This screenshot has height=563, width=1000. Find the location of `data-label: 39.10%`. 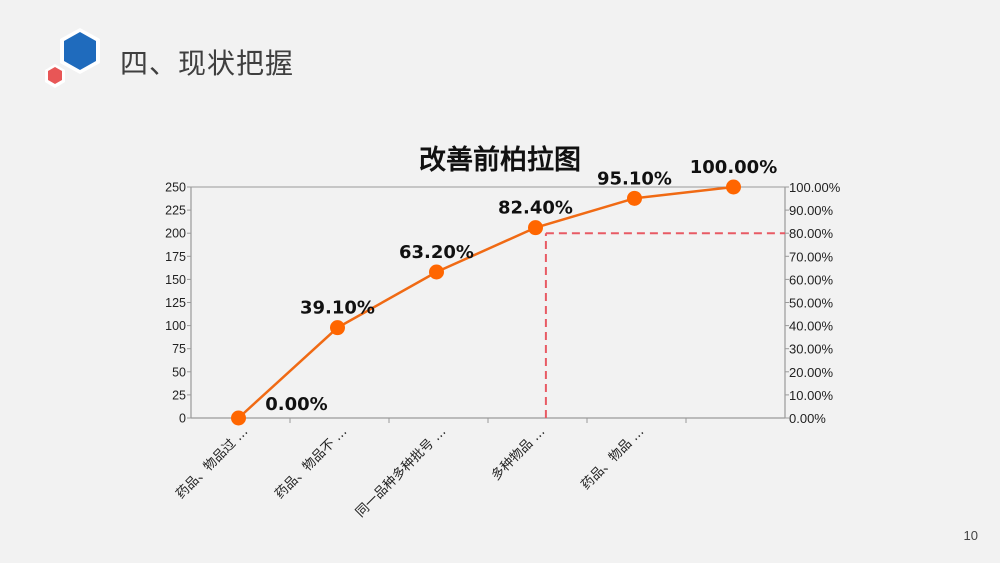

data-label: 39.10% is located at coordinates (337, 308).